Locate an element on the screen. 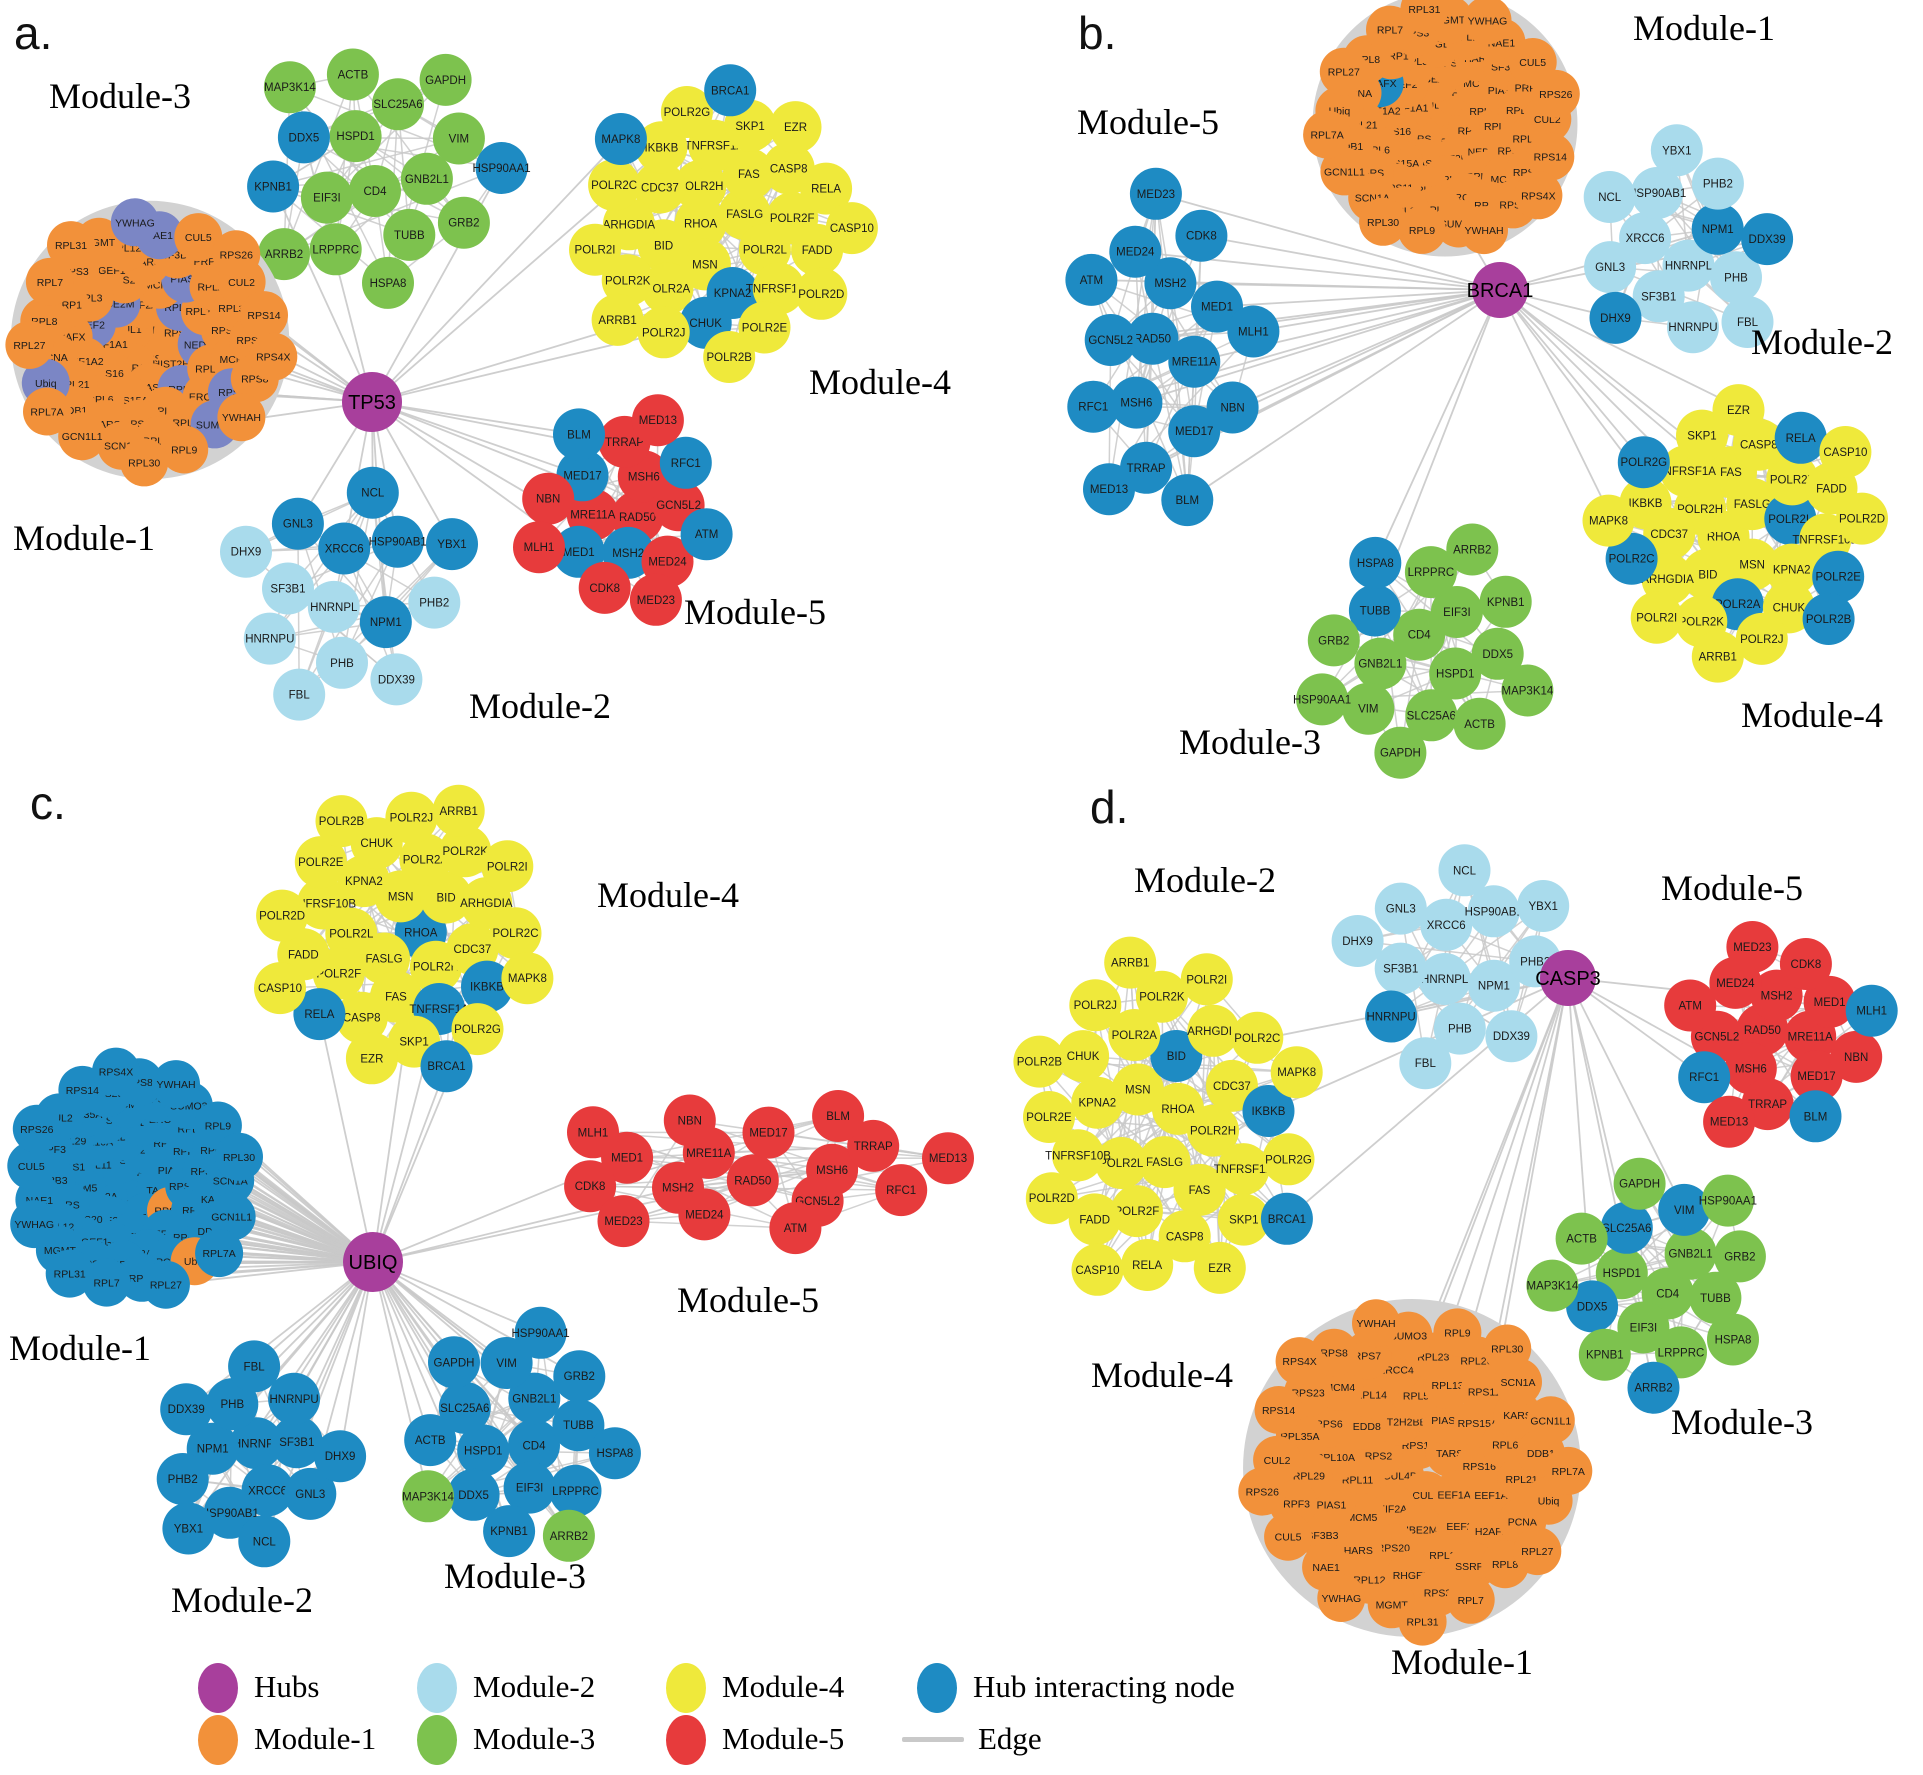  node-fbl: FBL is located at coordinates (1425, 1063).